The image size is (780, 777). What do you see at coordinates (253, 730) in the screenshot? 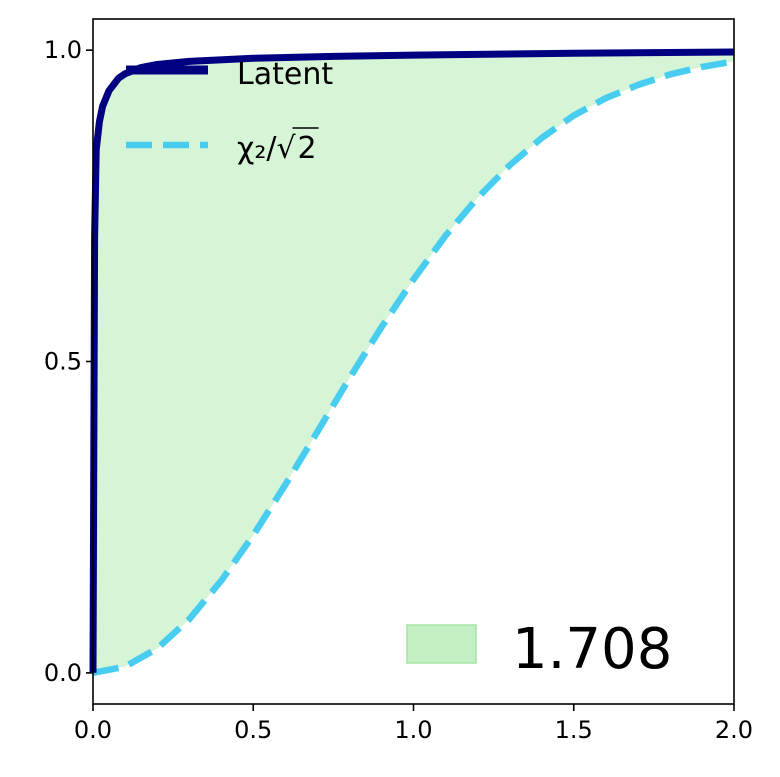
I see `x-tick-label: 0.5` at bounding box center [253, 730].